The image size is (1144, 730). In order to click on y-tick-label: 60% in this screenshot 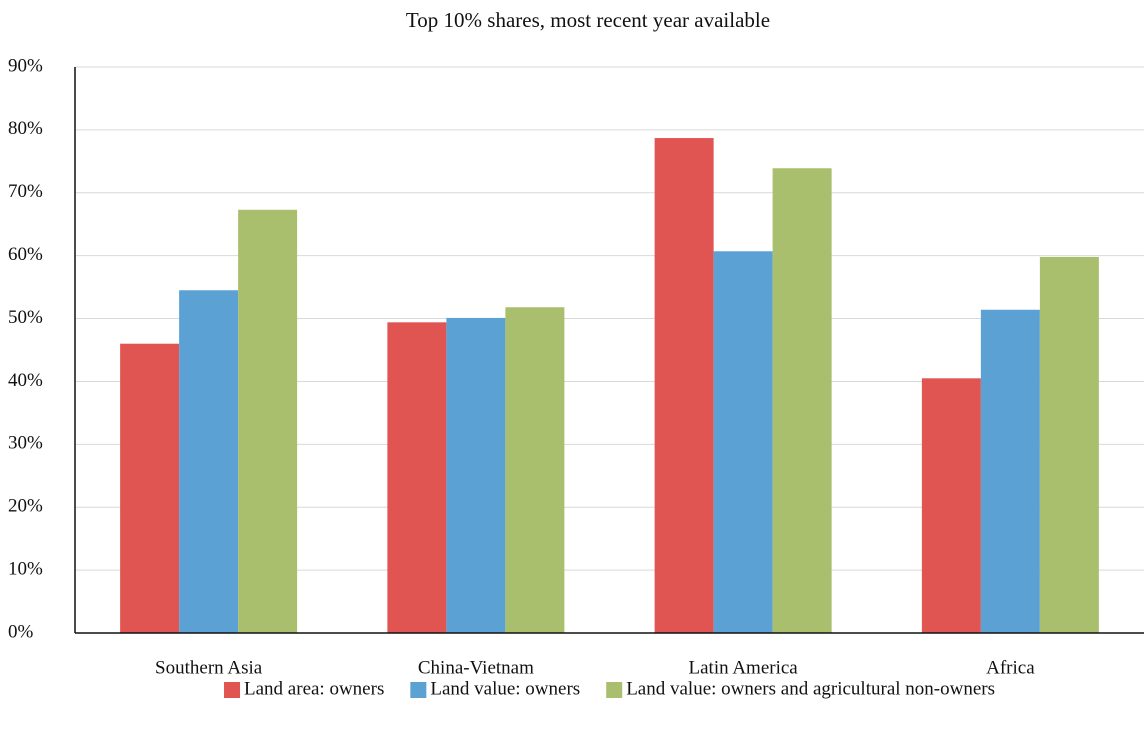, I will do `click(25, 254)`.